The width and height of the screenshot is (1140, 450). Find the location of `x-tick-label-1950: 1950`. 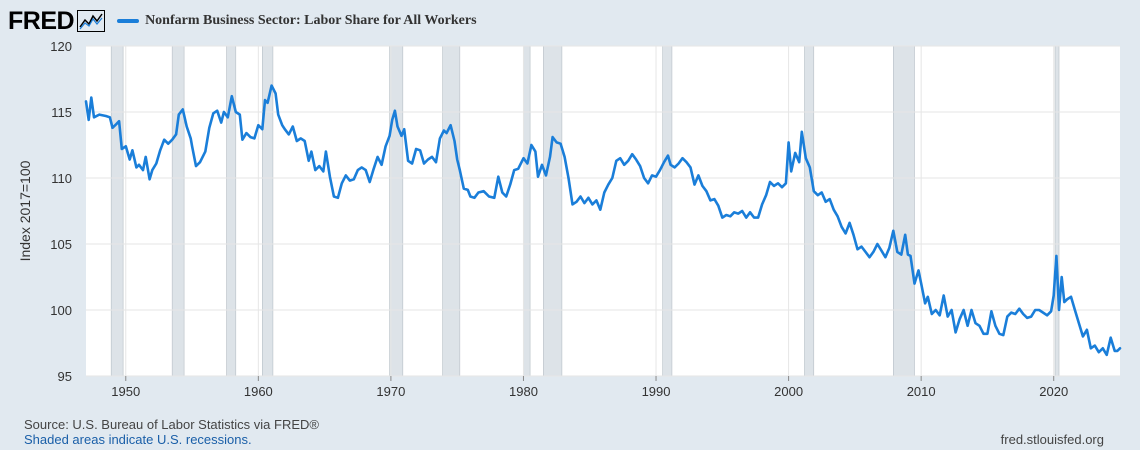

x-tick-label-1950: 1950 is located at coordinates (125, 391).